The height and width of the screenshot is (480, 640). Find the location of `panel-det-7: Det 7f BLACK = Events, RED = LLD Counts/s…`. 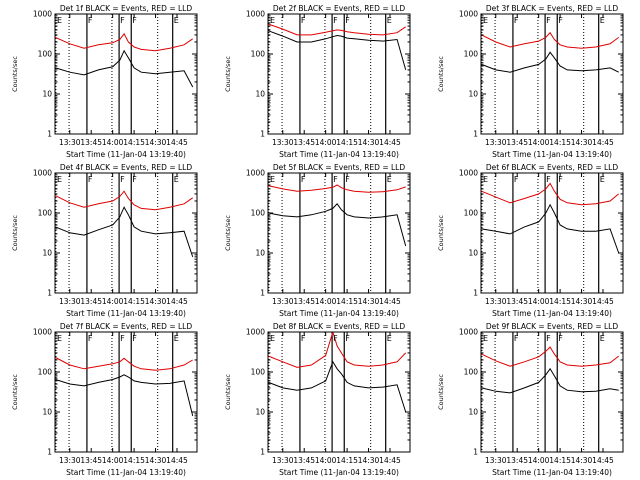

panel-det-7: Det 7f BLACK = Events, RED = LLD Counts/s… is located at coordinates (104, 399).